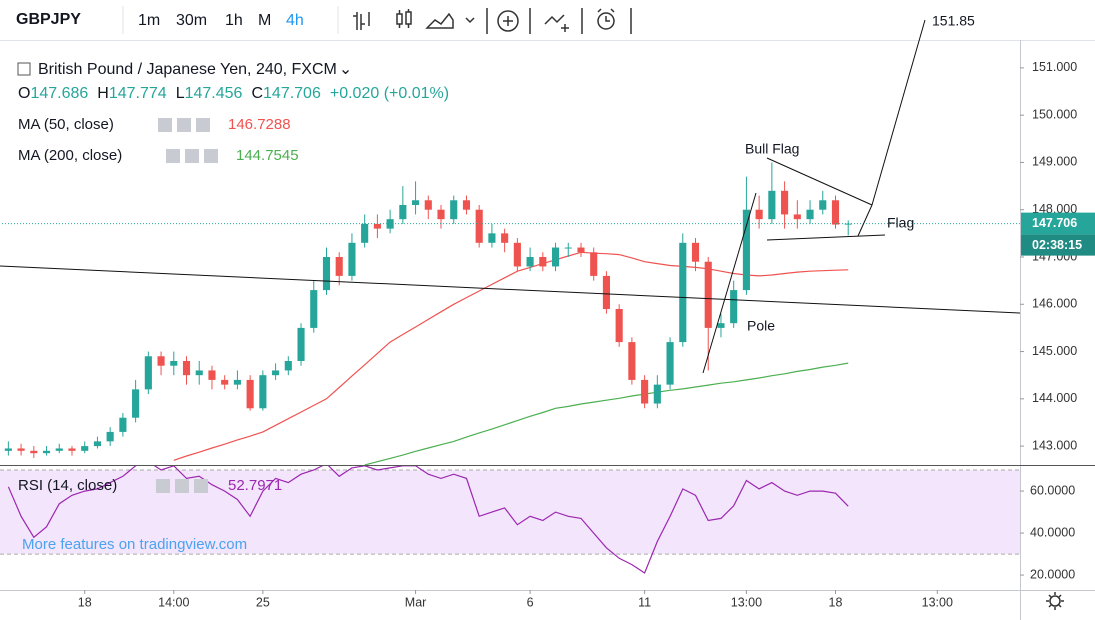  Describe the element at coordinates (259, 124) in the screenshot. I see `indicator-value: 146.7288` at that location.